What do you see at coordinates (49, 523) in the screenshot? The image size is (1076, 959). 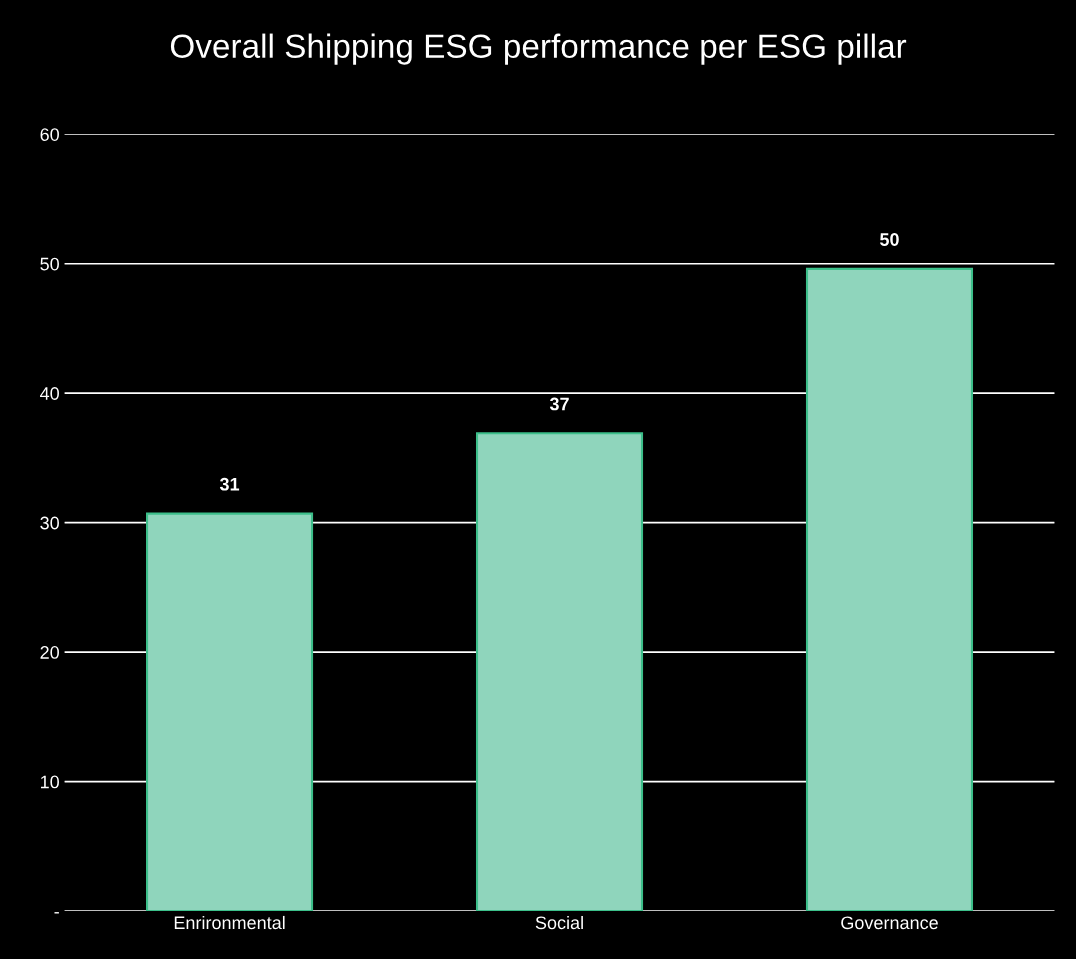 I see `y-tick-label: 30` at bounding box center [49, 523].